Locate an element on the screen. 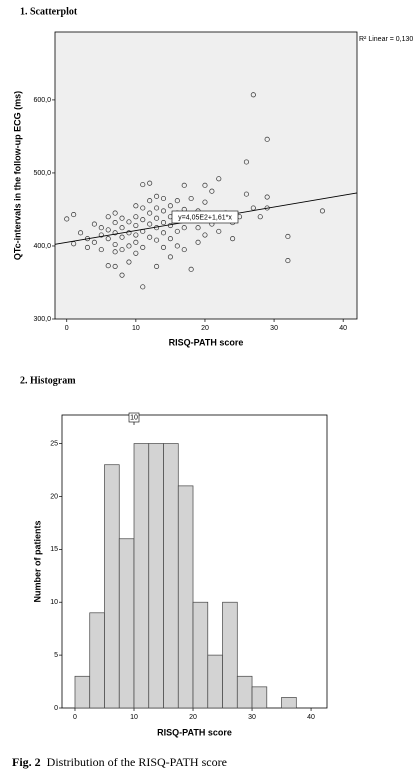 This screenshot has width=420, height=779. y-tick-label: 500,0 is located at coordinates (42, 173).